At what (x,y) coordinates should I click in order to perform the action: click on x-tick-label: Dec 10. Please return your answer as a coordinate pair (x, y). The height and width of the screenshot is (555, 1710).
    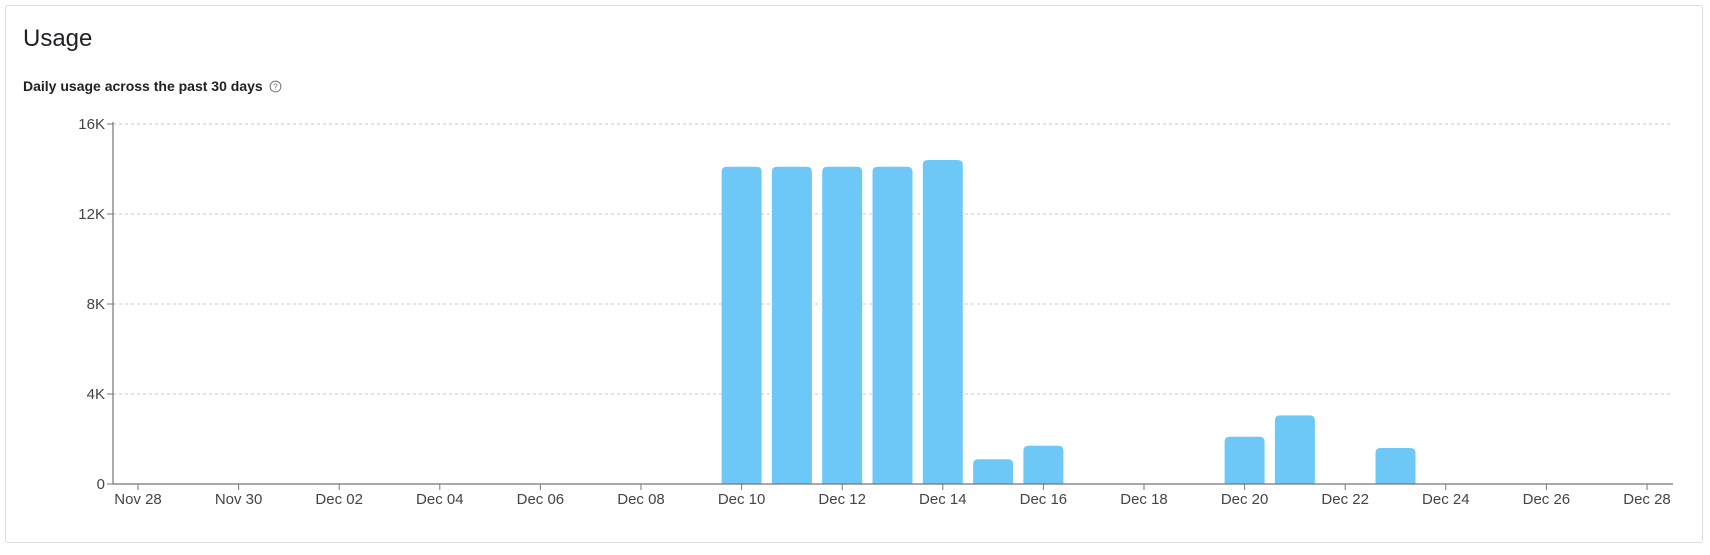
    Looking at the image, I should click on (742, 499).